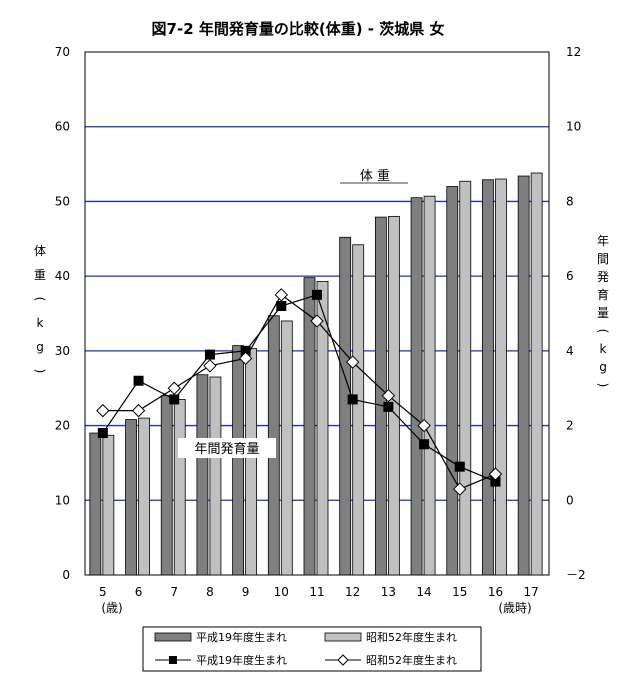 The height and width of the screenshot is (694, 621). Describe the element at coordinates (62, 426) in the screenshot. I see `left-tick-label: 20` at that location.